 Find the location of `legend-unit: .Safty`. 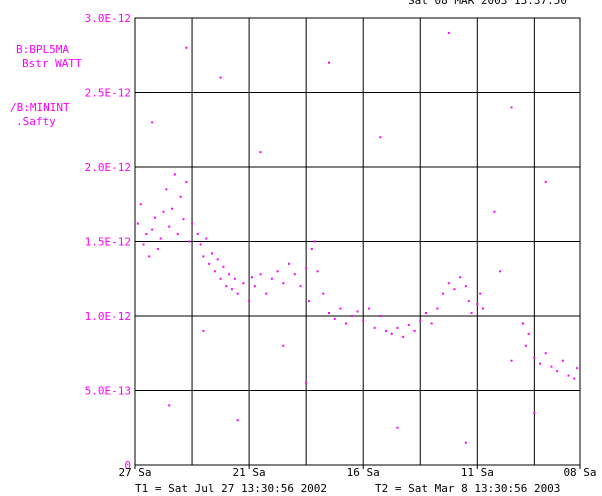

legend-unit: .Safty is located at coordinates (36, 121).